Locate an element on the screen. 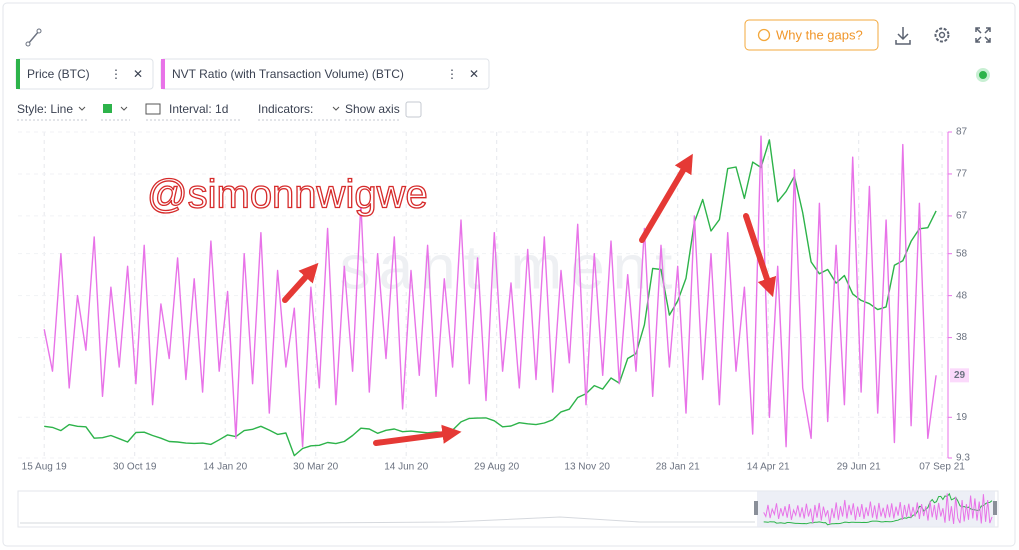 This screenshot has width=1019, height=550. fullscreen-icon is located at coordinates (983, 35).